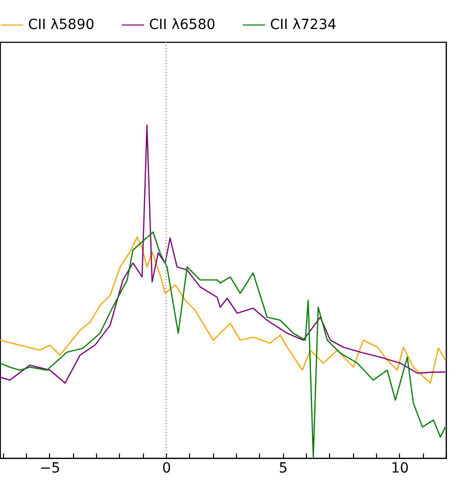 The image size is (459, 484). I want to click on legend-label: CII λ6580, so click(182, 25).